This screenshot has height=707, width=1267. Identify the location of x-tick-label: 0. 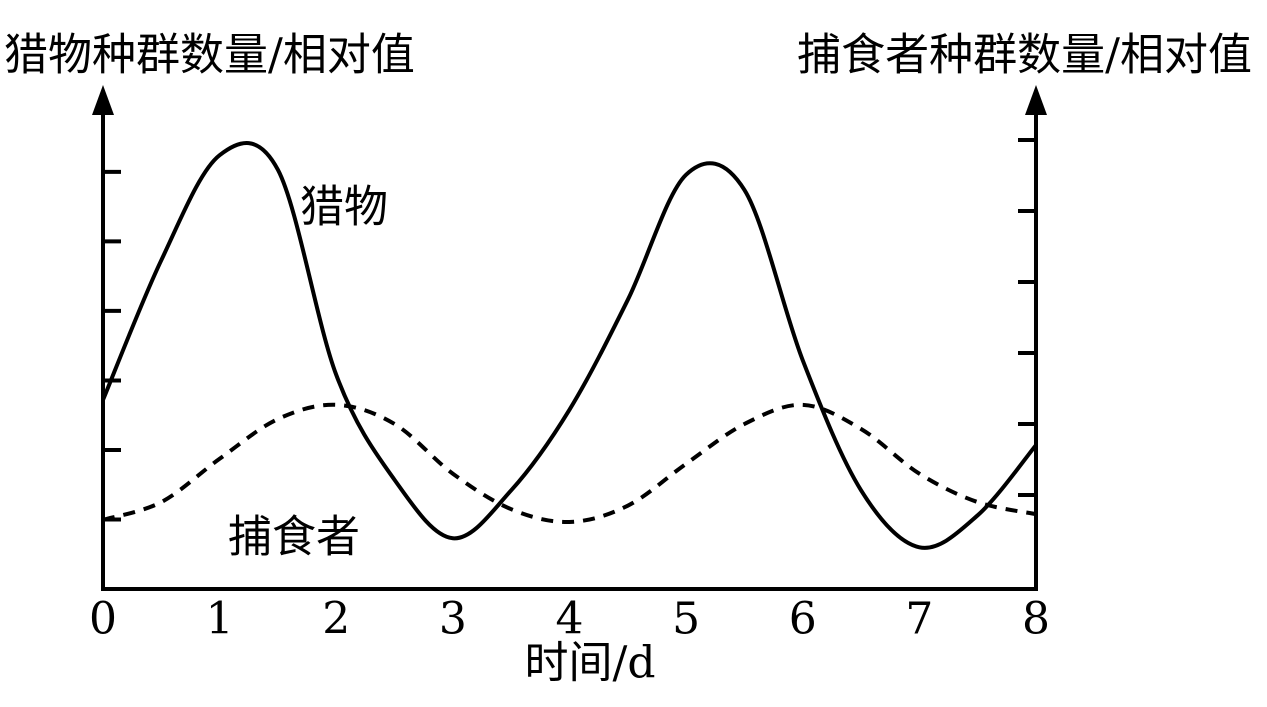
(103, 619).